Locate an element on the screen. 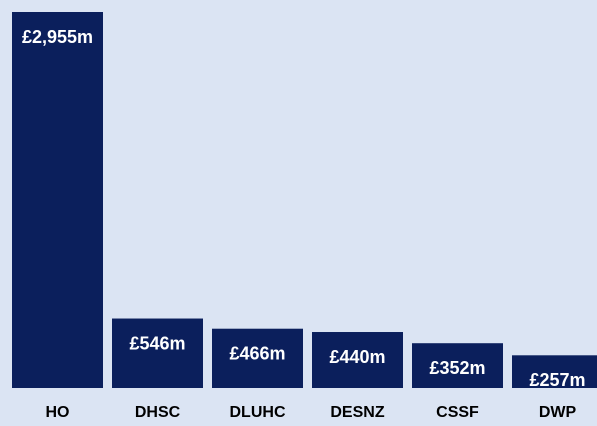 Image resolution: width=597 pixels, height=426 pixels. value-label: £352m is located at coordinates (457, 368).